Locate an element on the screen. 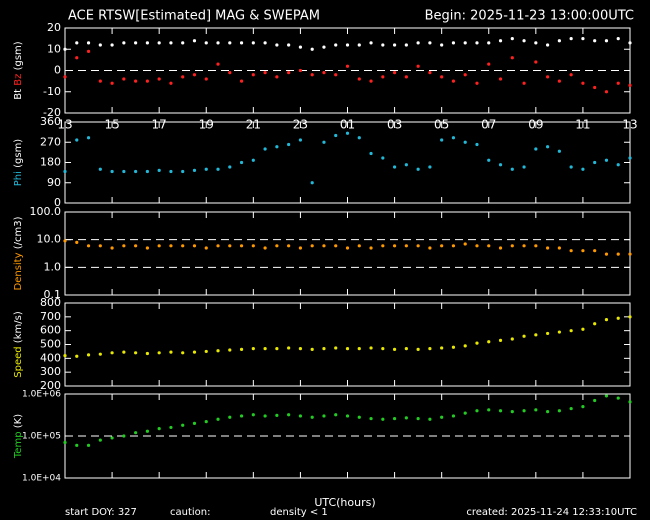 The height and width of the screenshot is (520, 650). y-axis-label-part: Speed is located at coordinates (18, 361).